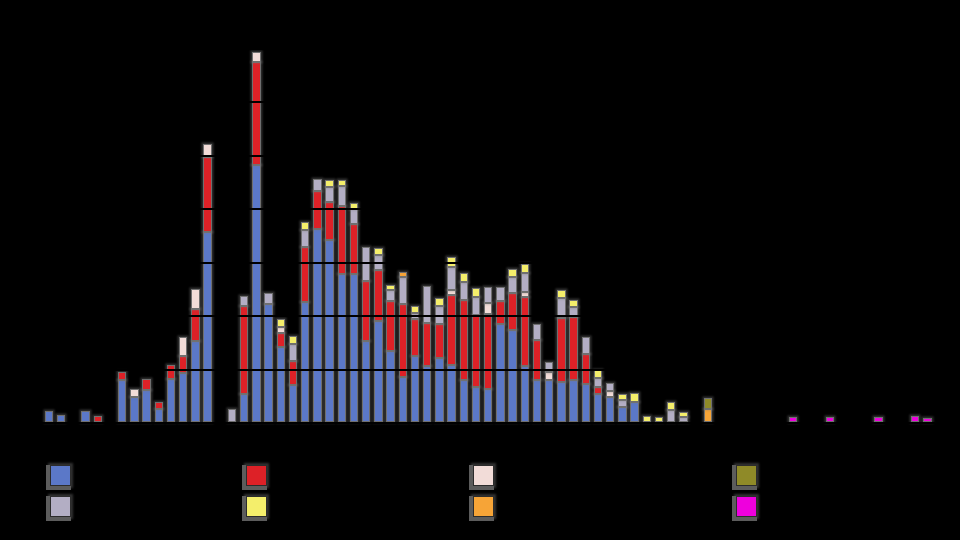 The height and width of the screenshot is (540, 960). What do you see at coordinates (60, 475) in the screenshot?
I see `legend-swatch-blue` at bounding box center [60, 475].